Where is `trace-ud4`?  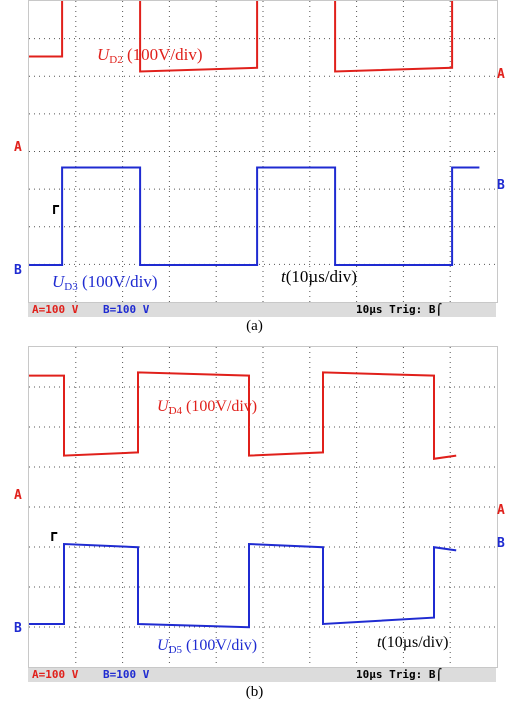 trace-ud4 is located at coordinates (243, 415).